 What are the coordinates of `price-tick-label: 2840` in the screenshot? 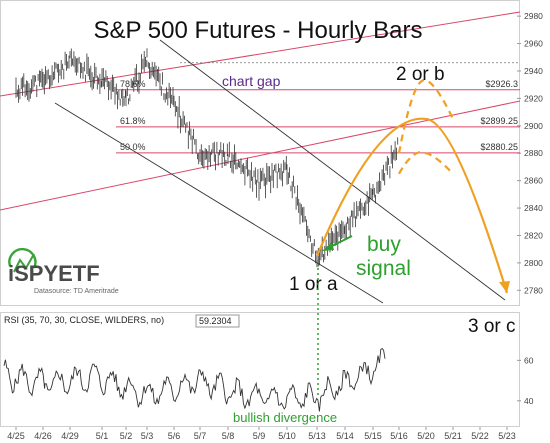 It's located at (533, 208).